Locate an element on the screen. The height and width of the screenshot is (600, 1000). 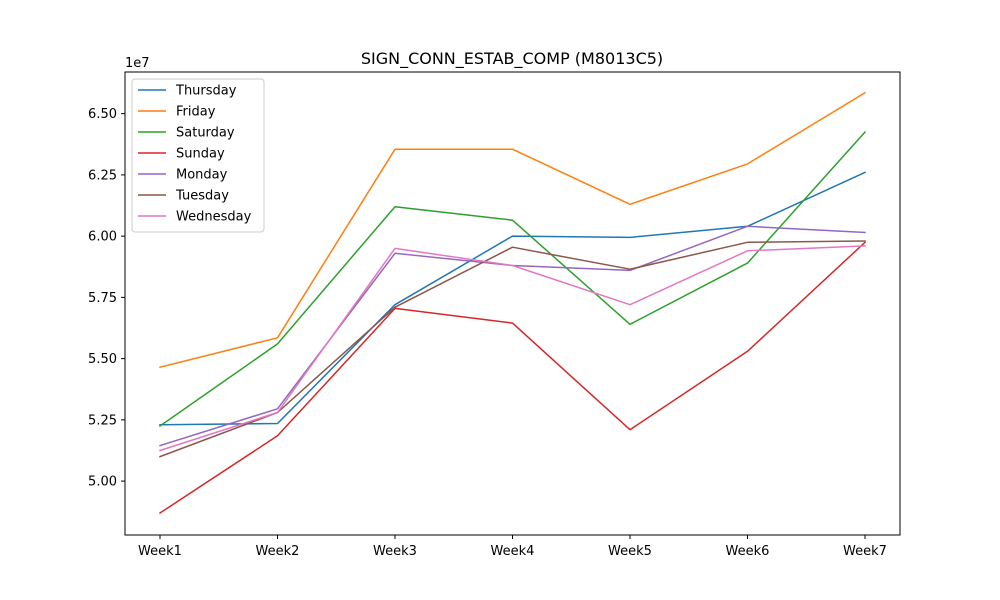
x-tick-label-week1: Week1 is located at coordinates (160, 551).